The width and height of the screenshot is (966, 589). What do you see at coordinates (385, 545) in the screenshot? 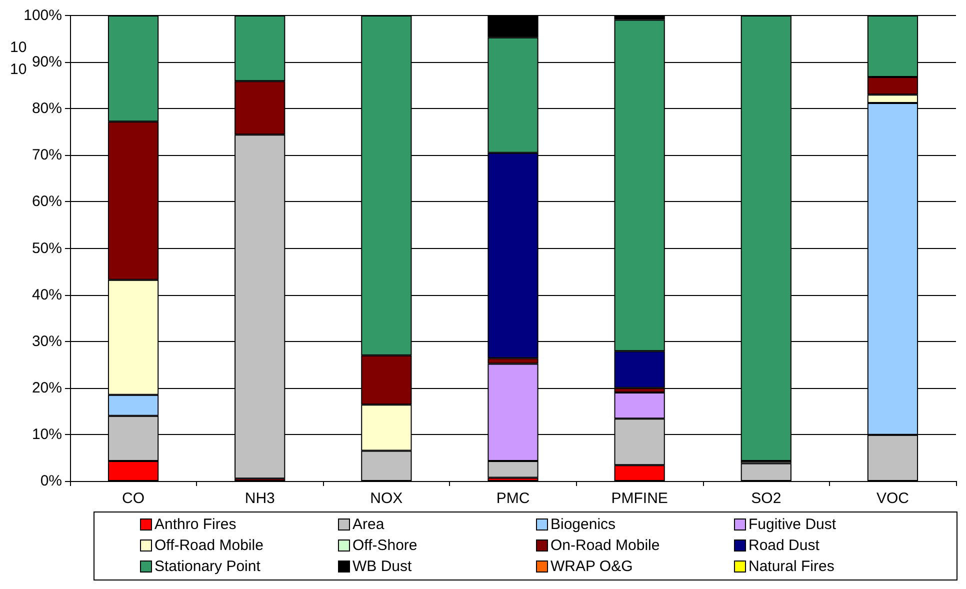
I see `legend-label: Off-Shore` at bounding box center [385, 545].